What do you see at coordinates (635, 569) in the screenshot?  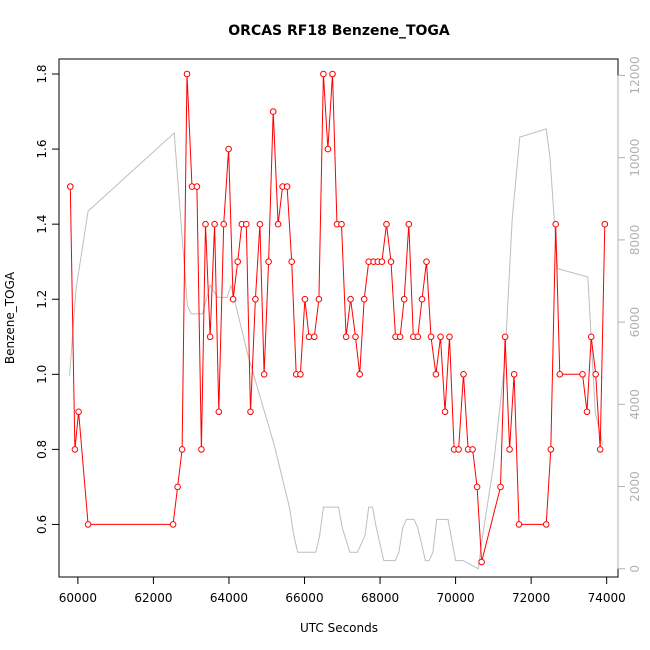 I see `y2-tick-label: 0` at bounding box center [635, 569].